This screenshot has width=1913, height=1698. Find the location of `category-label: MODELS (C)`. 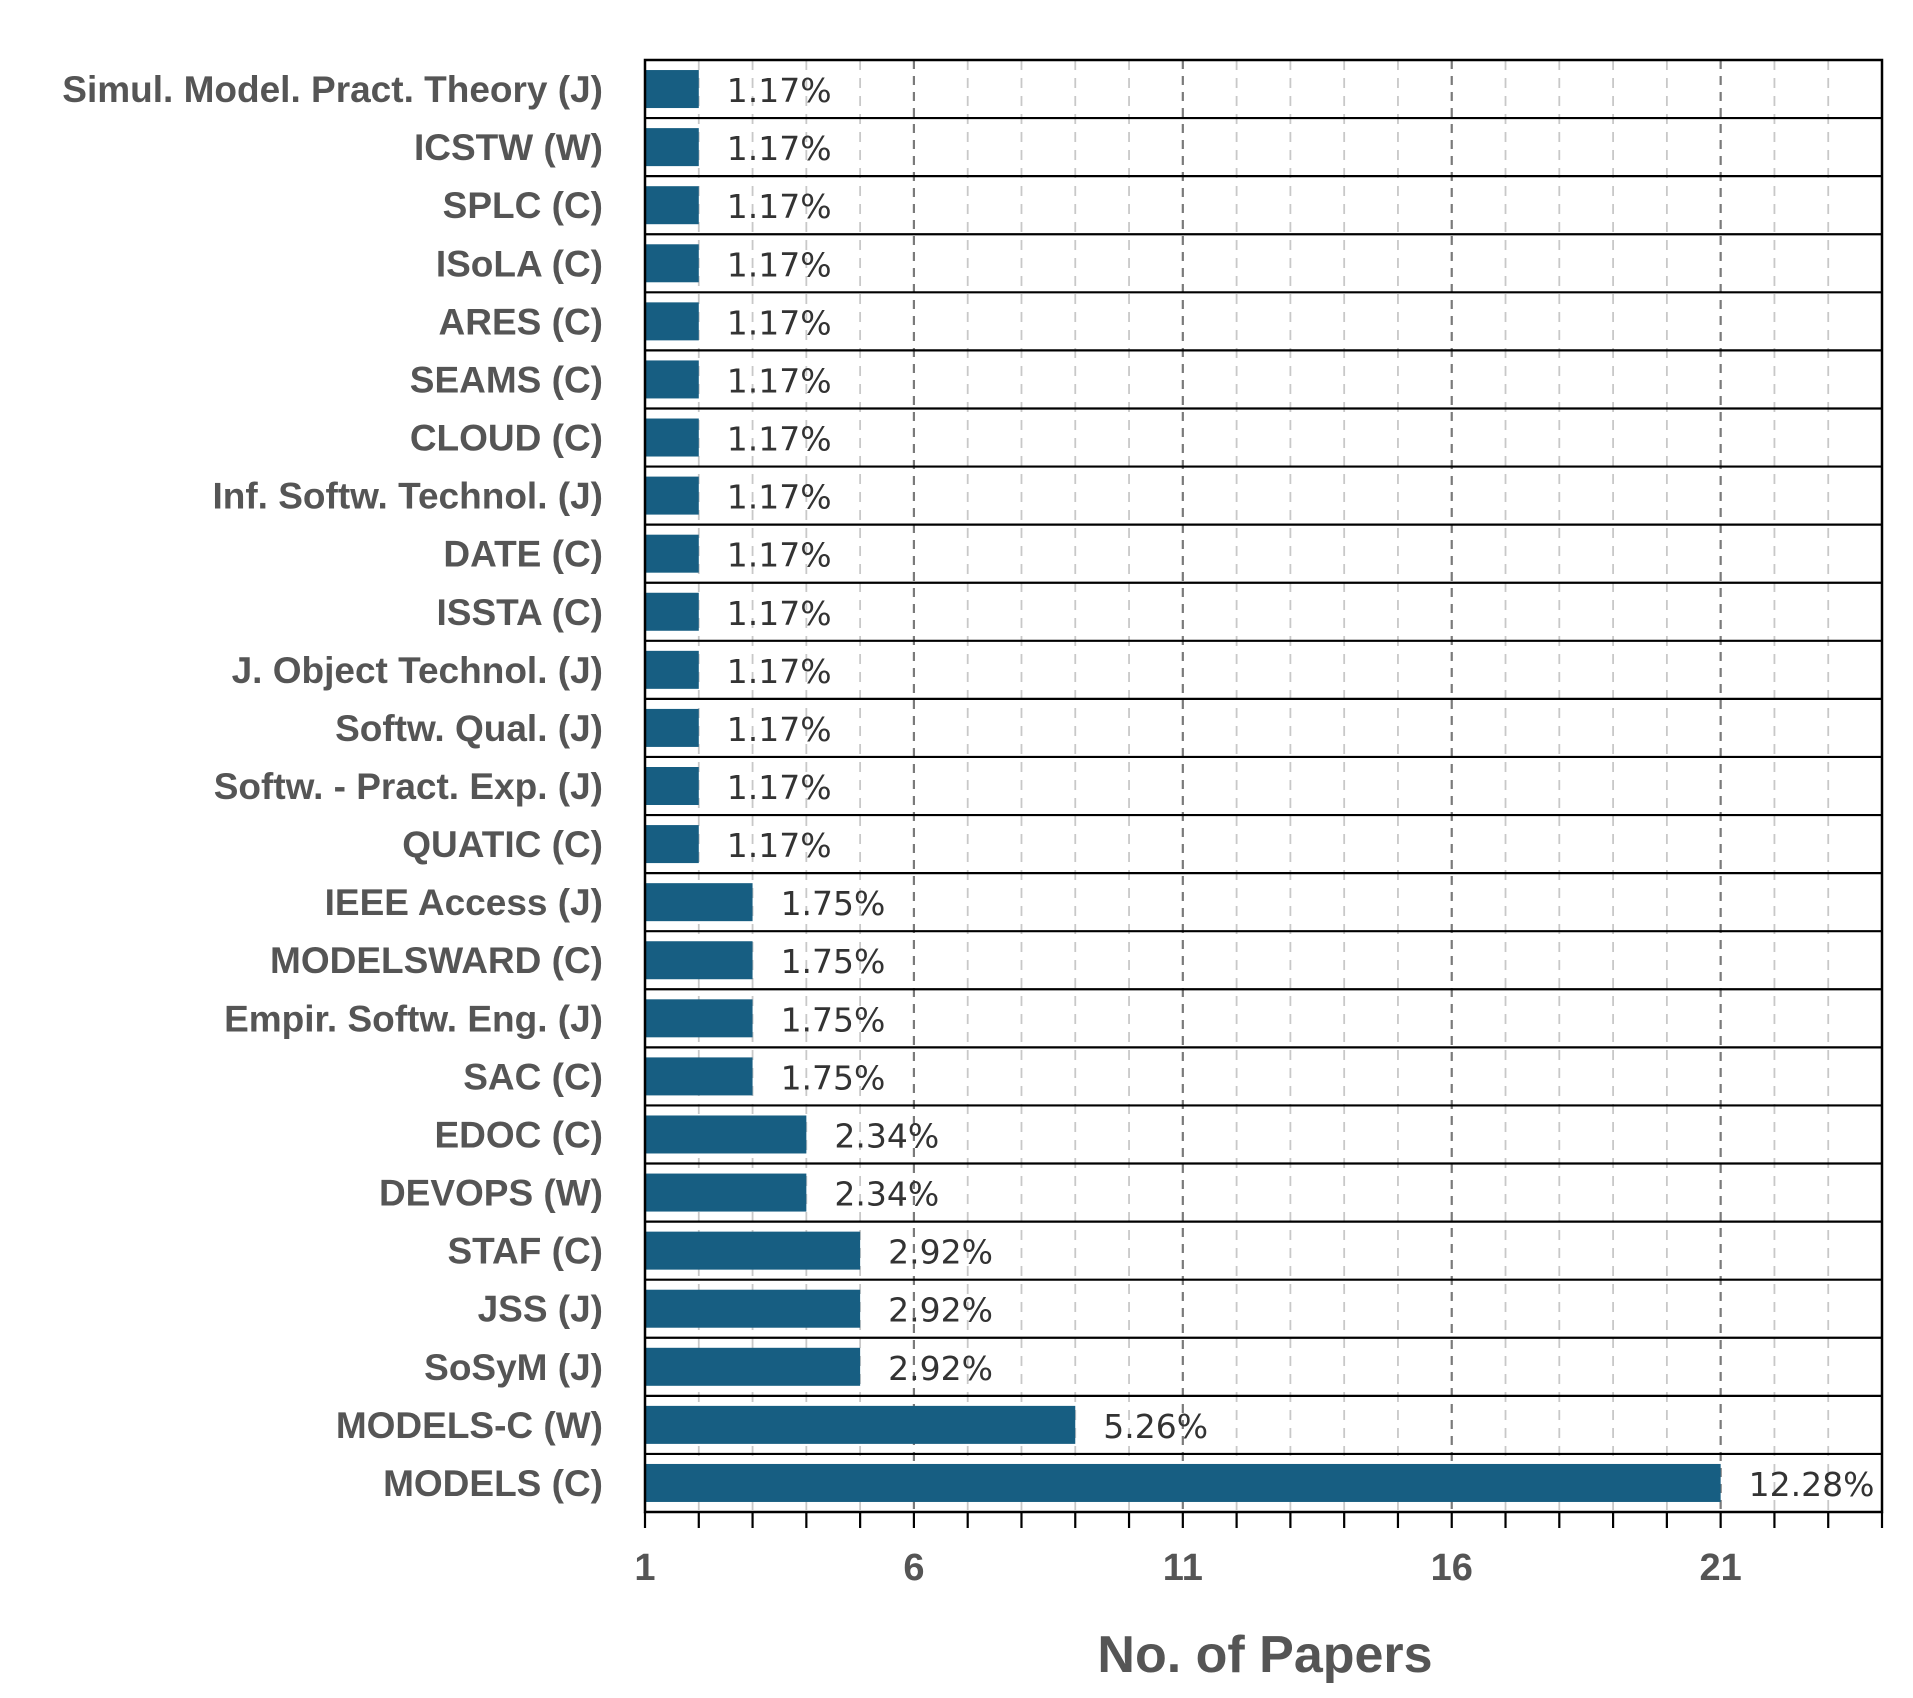

category-label: MODELS (C) is located at coordinates (493, 1483).